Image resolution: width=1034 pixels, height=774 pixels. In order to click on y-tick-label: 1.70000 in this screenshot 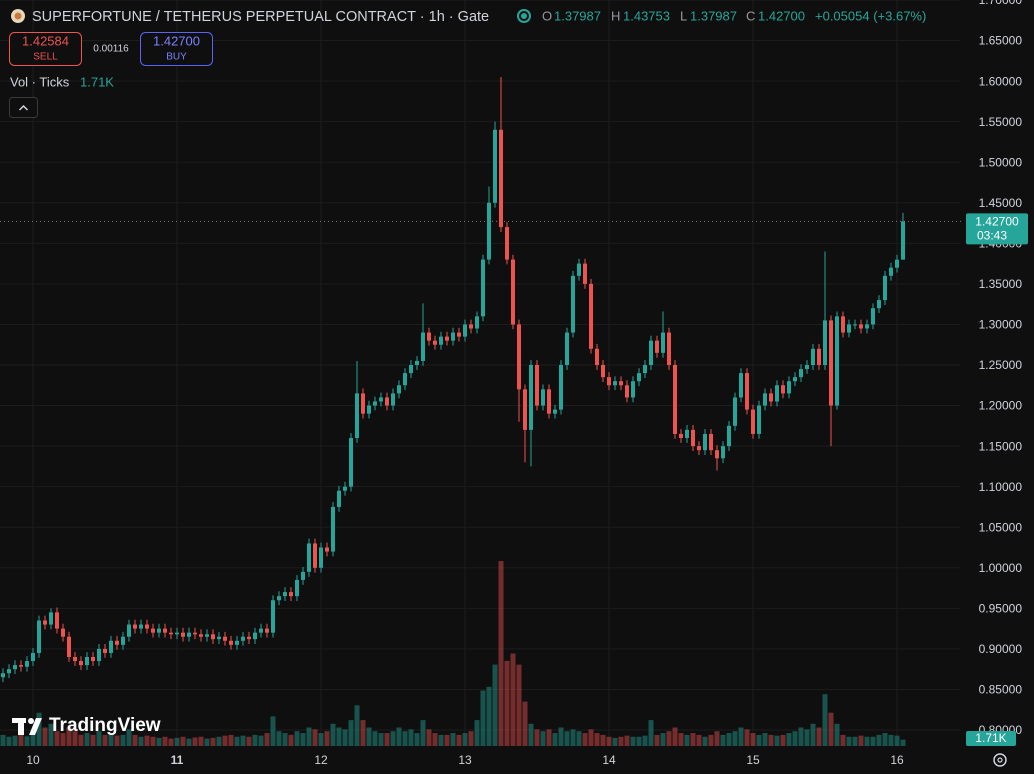, I will do `click(1001, 3)`.